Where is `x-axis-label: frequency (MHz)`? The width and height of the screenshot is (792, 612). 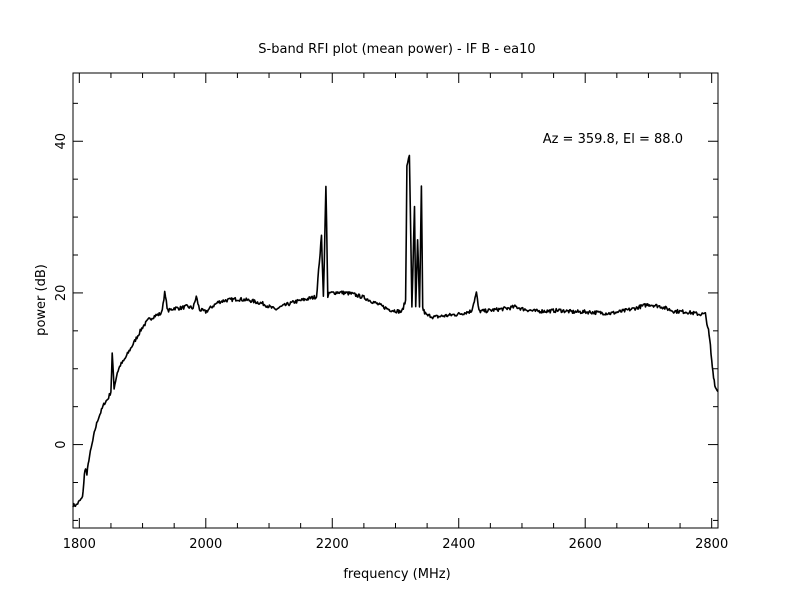 x-axis-label: frequency (MHz) is located at coordinates (396, 574).